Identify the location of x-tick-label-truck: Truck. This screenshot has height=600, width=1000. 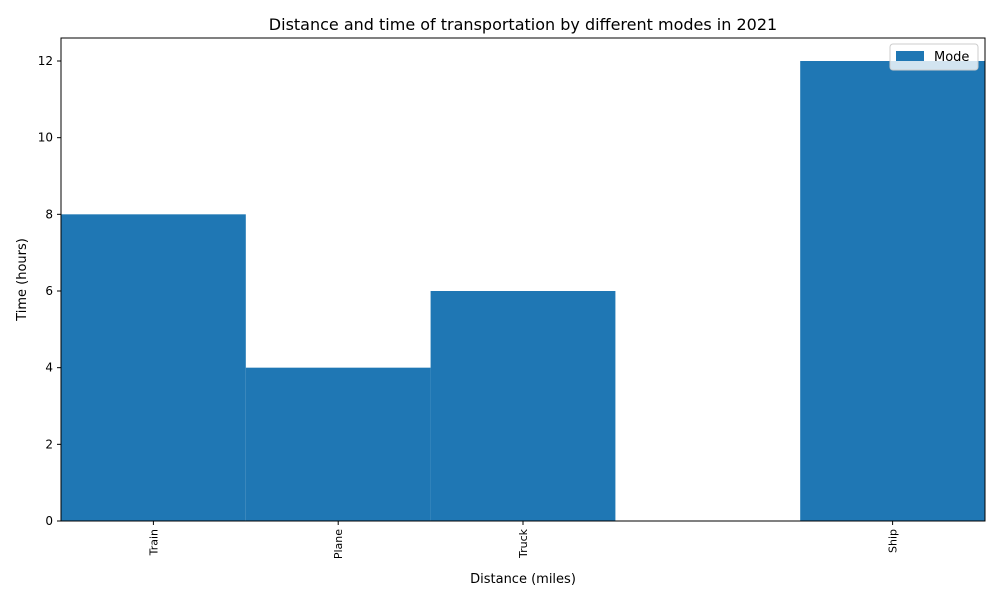
(523, 543).